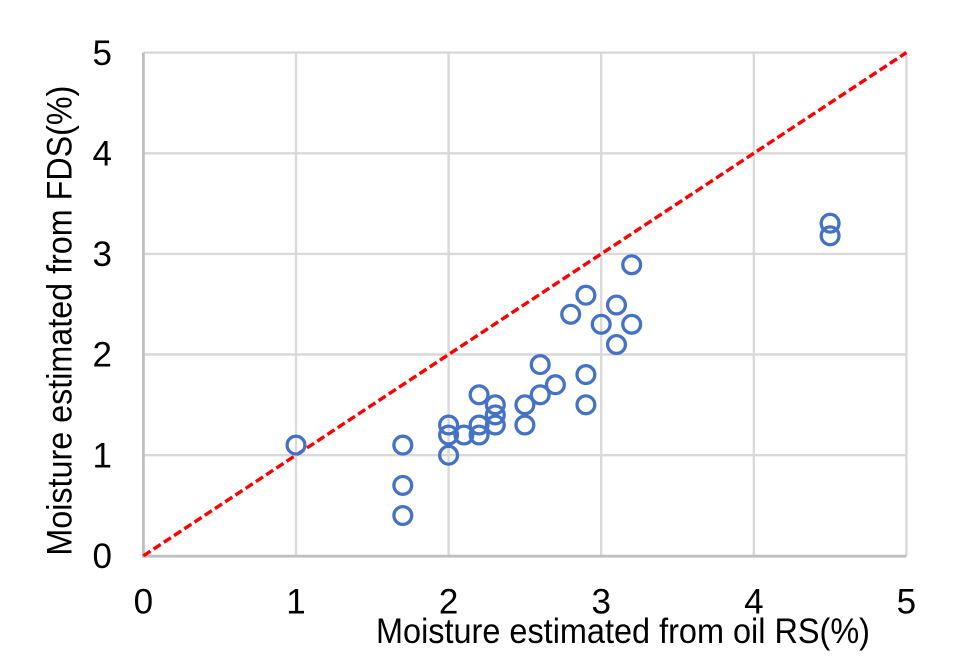 The height and width of the screenshot is (672, 956). Describe the element at coordinates (60, 321) in the screenshot. I see `svg-text: Moisture estimated from FDS(%)` at that location.